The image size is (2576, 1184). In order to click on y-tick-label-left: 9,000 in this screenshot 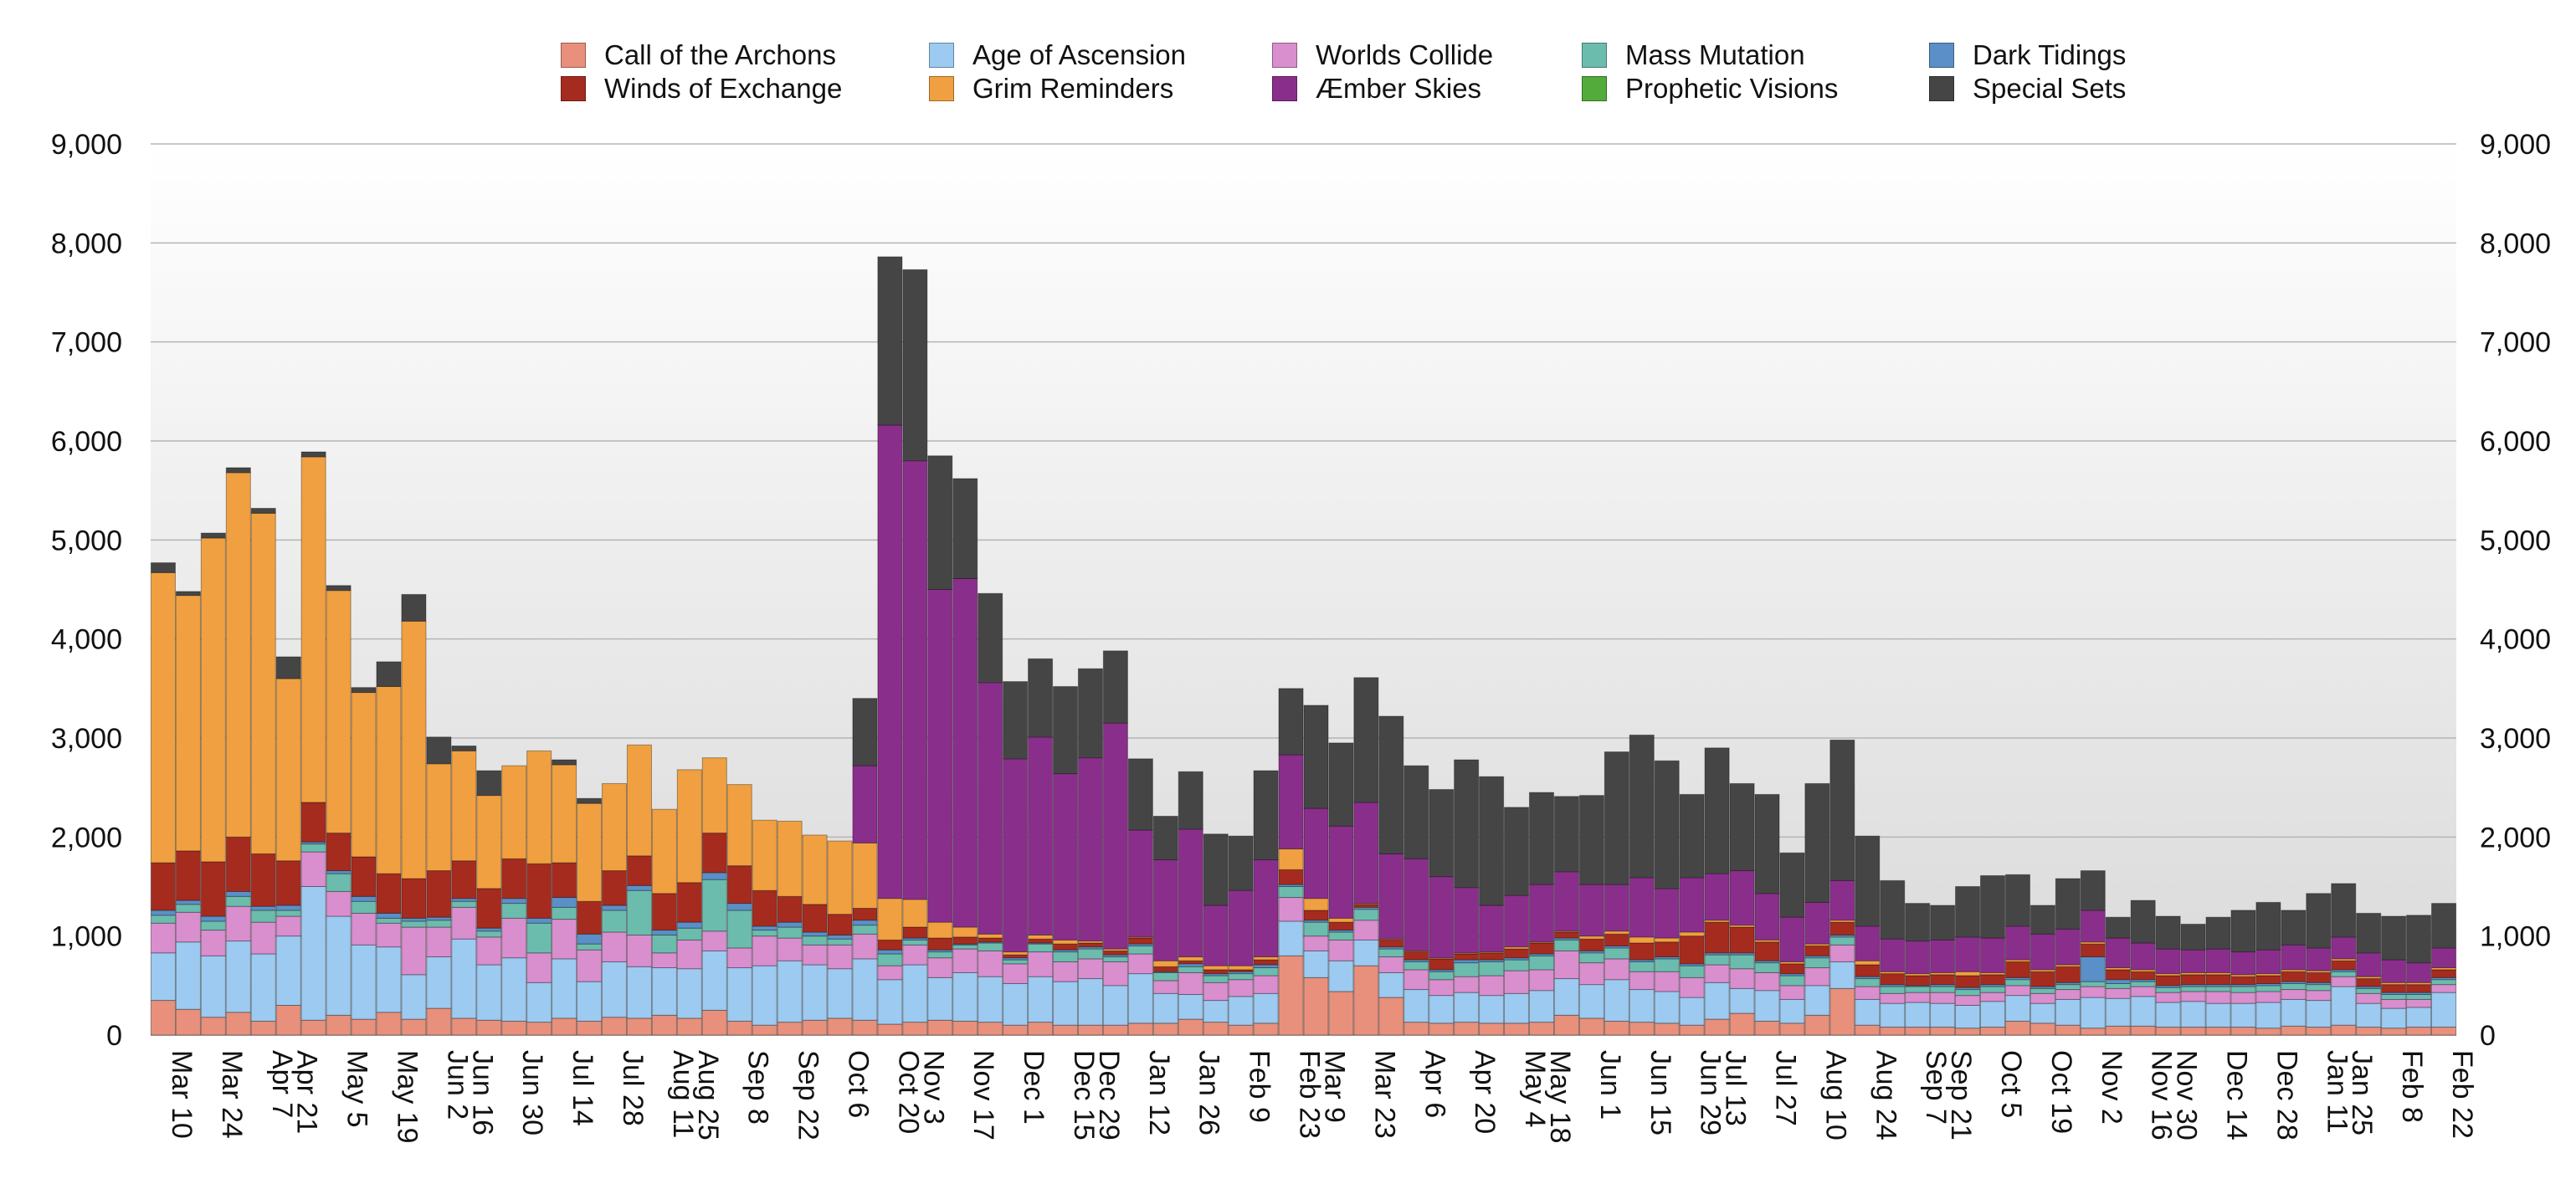, I will do `click(86, 145)`.